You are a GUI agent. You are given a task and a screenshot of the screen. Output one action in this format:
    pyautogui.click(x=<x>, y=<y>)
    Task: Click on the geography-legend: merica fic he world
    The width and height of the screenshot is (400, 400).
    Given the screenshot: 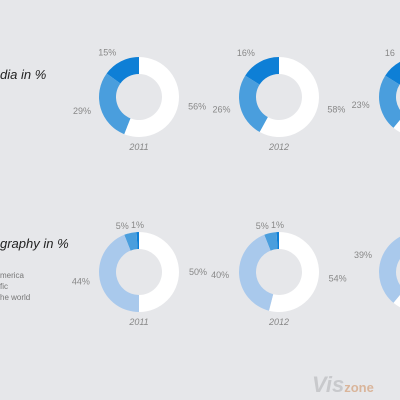 What is the action you would take?
    pyautogui.click(x=15, y=286)
    